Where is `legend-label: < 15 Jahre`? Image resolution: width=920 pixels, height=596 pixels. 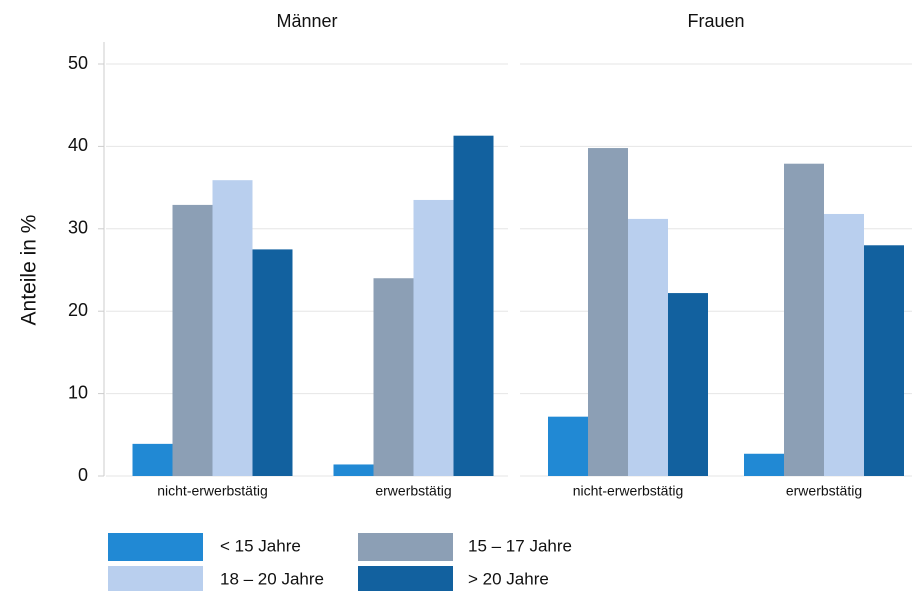 legend-label: < 15 Jahre is located at coordinates (260, 545).